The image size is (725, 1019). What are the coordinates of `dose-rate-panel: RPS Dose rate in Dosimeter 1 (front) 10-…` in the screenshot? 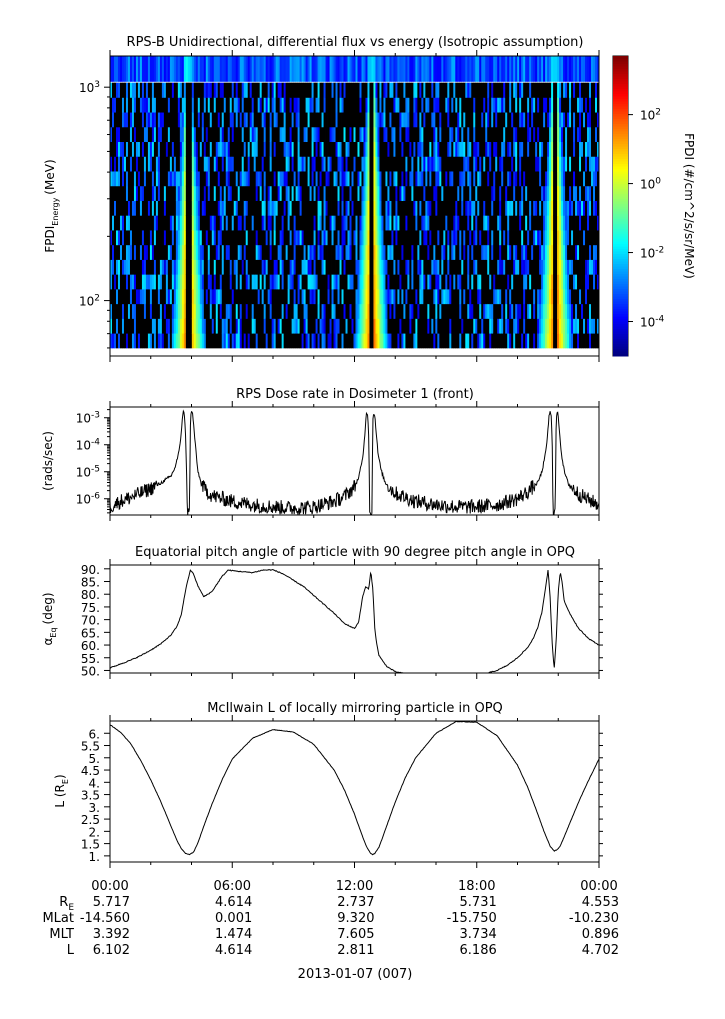 It's located at (320, 454).